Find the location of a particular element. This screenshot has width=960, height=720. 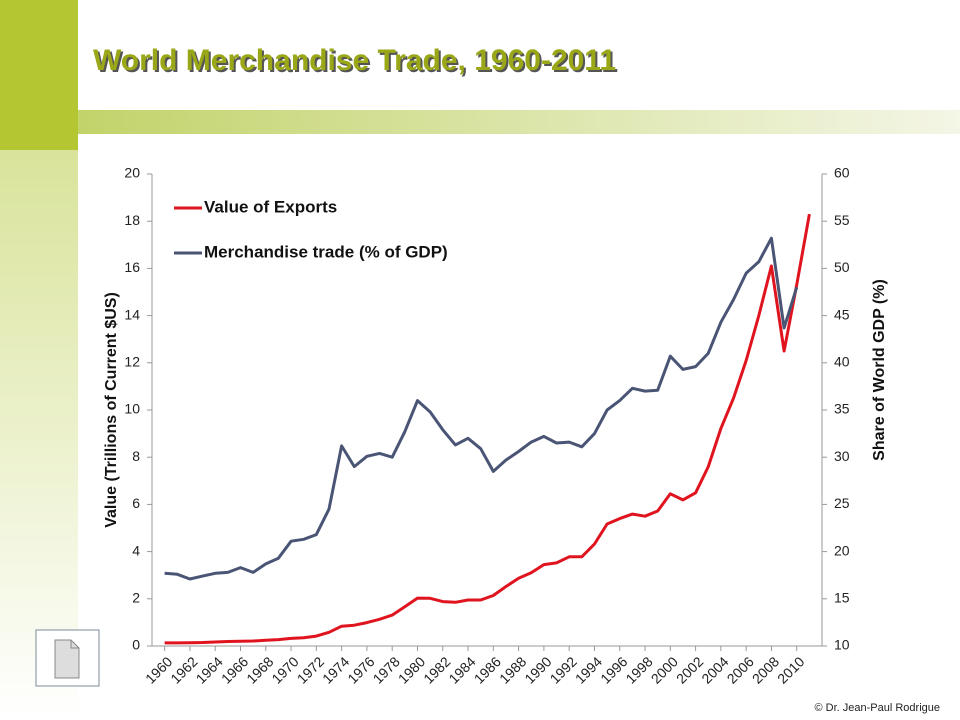

chart-title: World Merchandise Trade, 1960-2011 is located at coordinates (354, 60).